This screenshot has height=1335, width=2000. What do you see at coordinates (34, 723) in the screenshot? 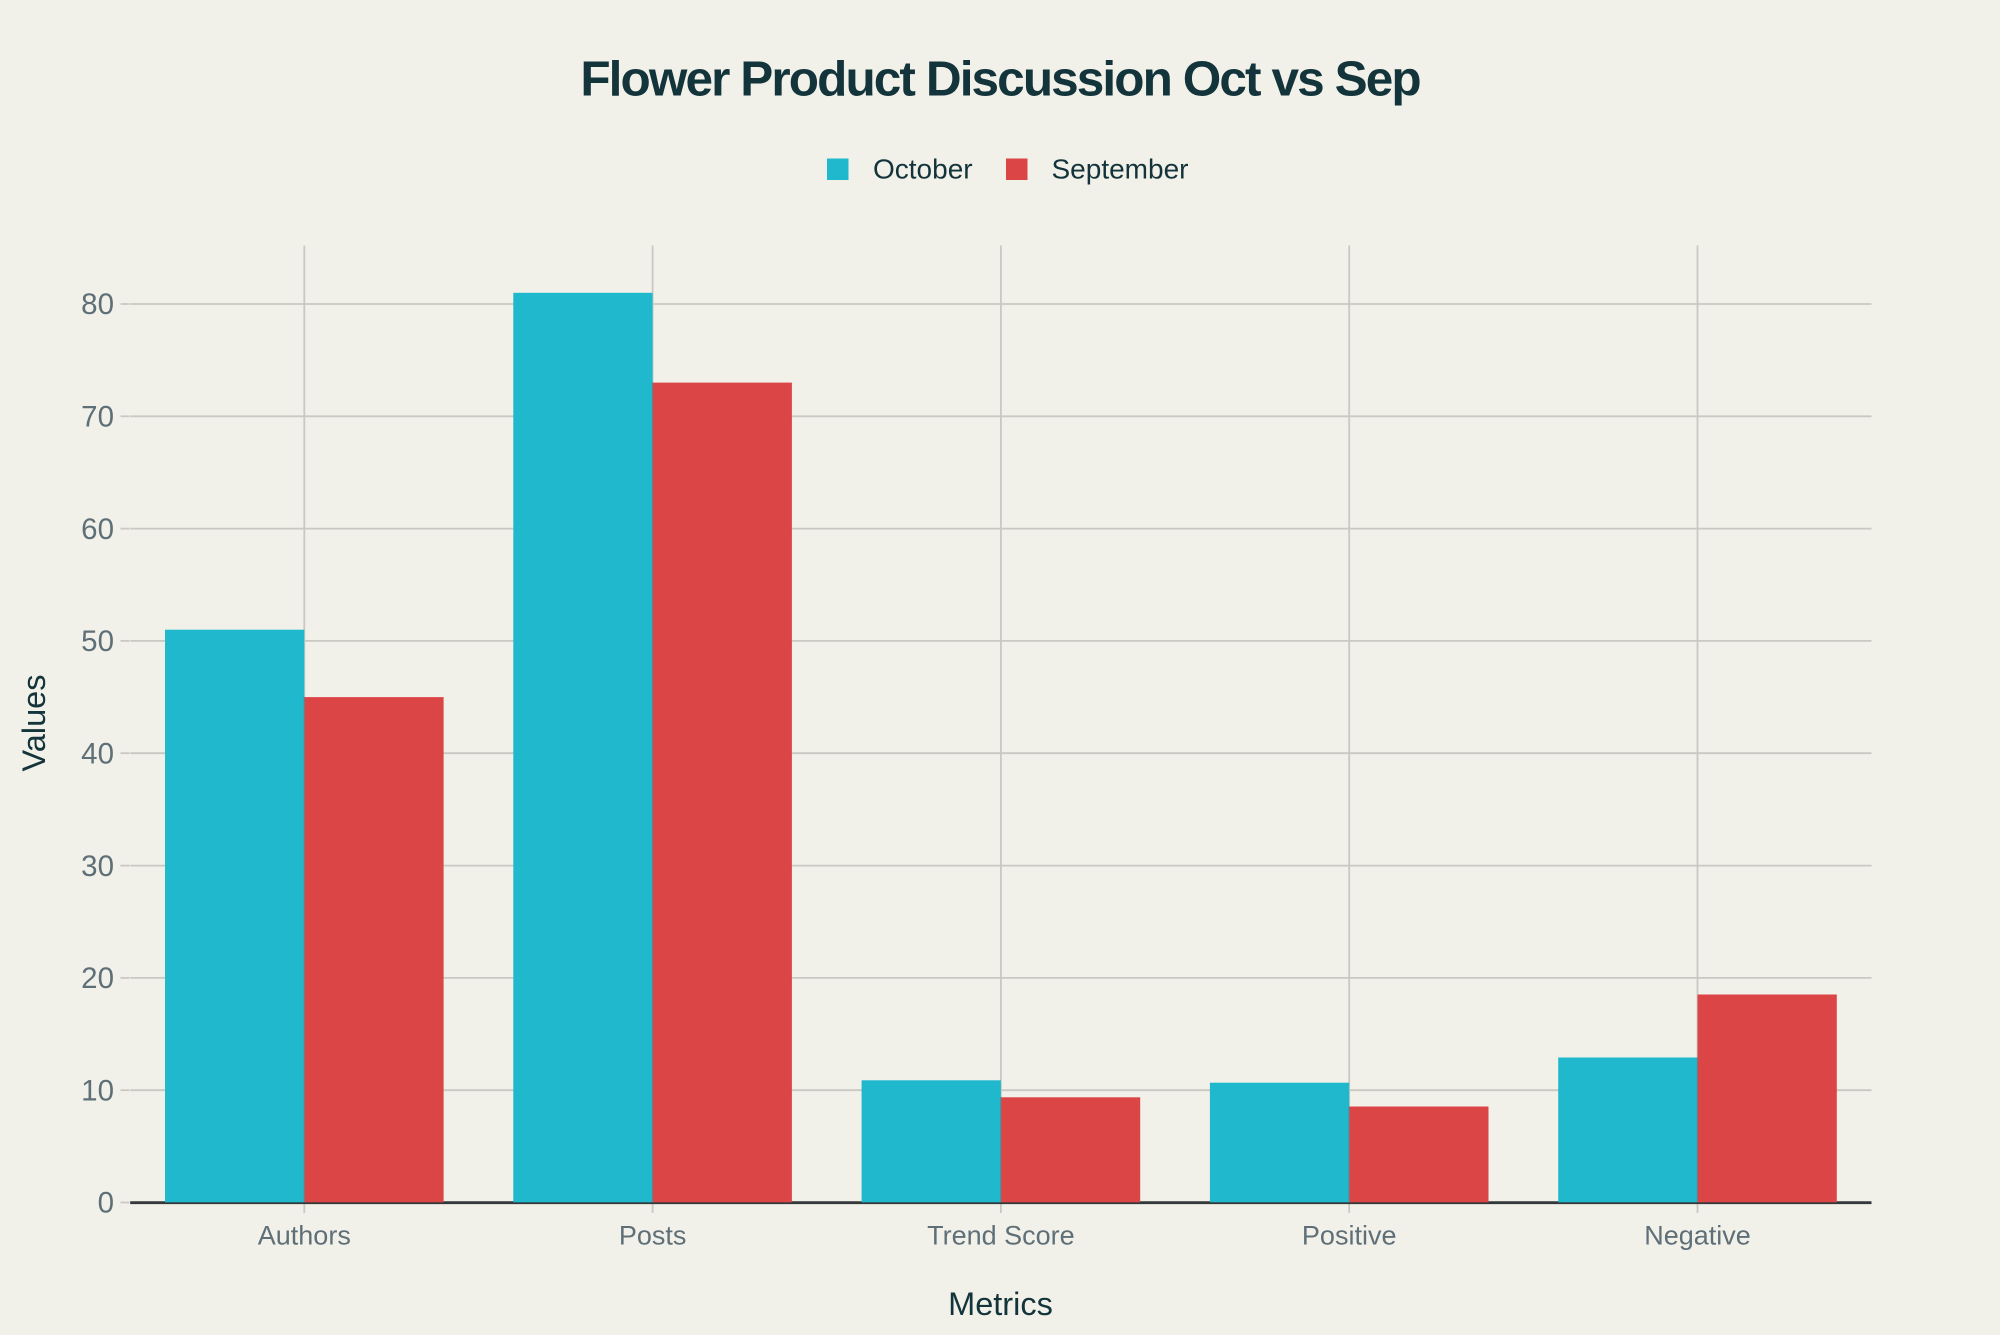
I see `svg-text: Values` at bounding box center [34, 723].